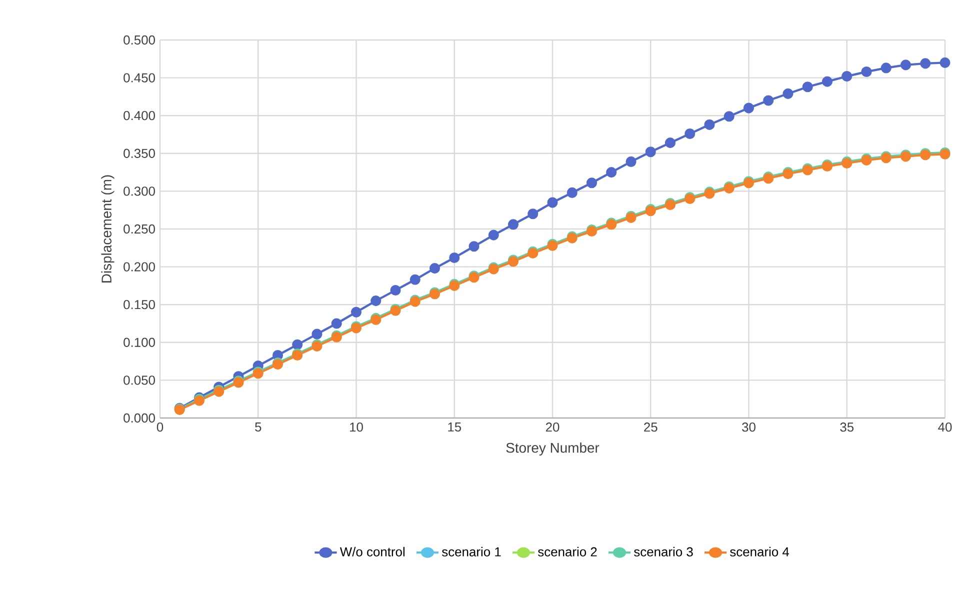 The image size is (974, 594). I want to click on x-axis-title: Storey Number, so click(553, 449).